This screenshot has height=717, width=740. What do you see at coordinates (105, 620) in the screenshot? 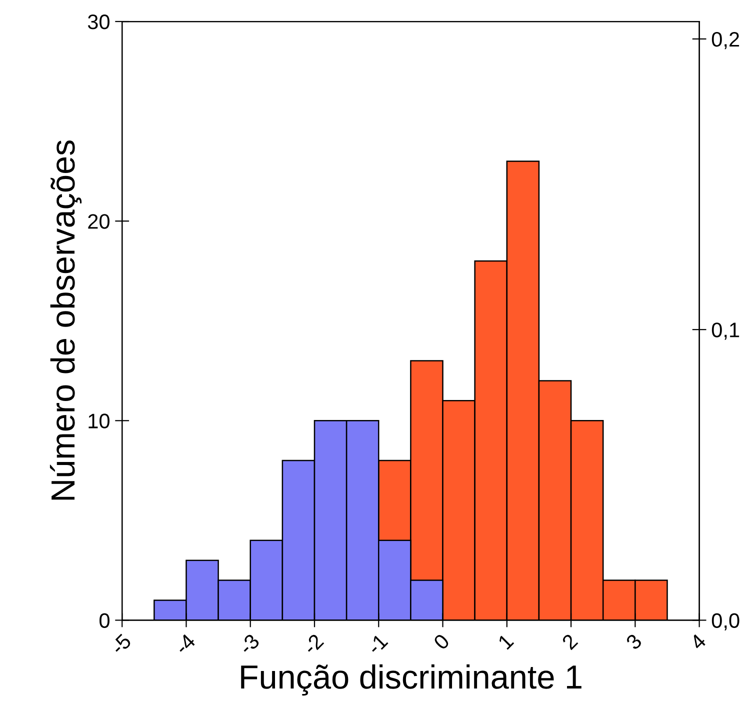
I see `y-tick-label: 0` at bounding box center [105, 620].